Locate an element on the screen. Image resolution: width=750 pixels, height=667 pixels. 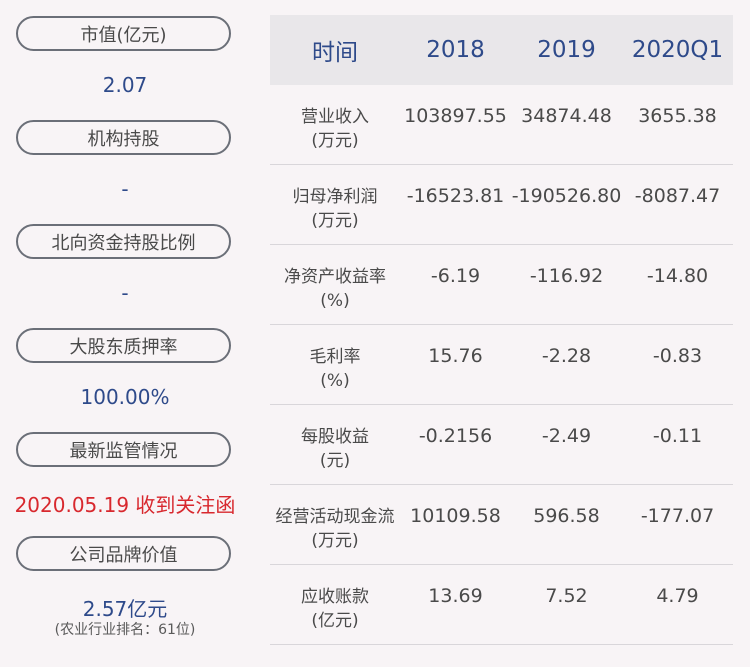
table-header: 时间 2018 2019 2020Q1 is located at coordinates (501, 50).